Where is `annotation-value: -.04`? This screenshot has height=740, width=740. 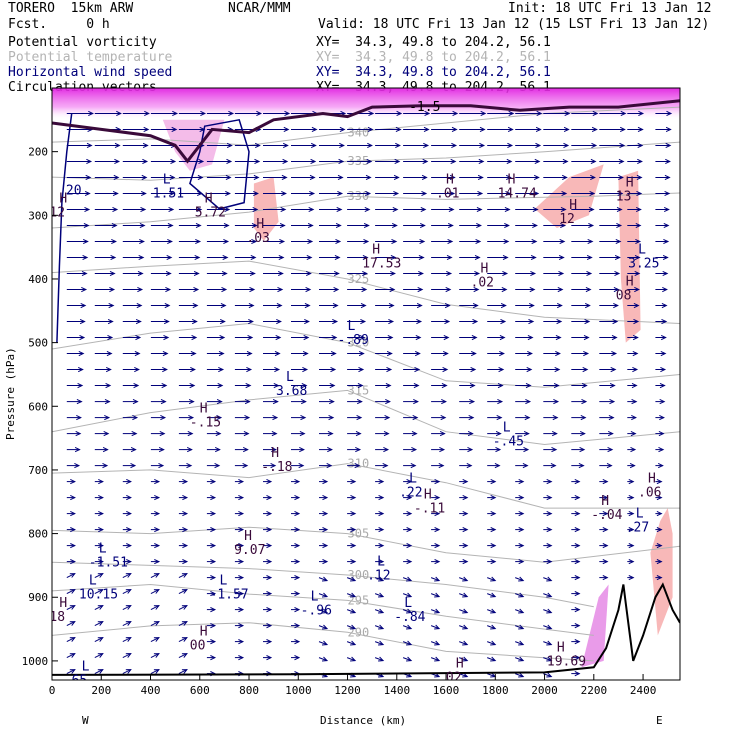 annotation-value: -.04 is located at coordinates (606, 515).